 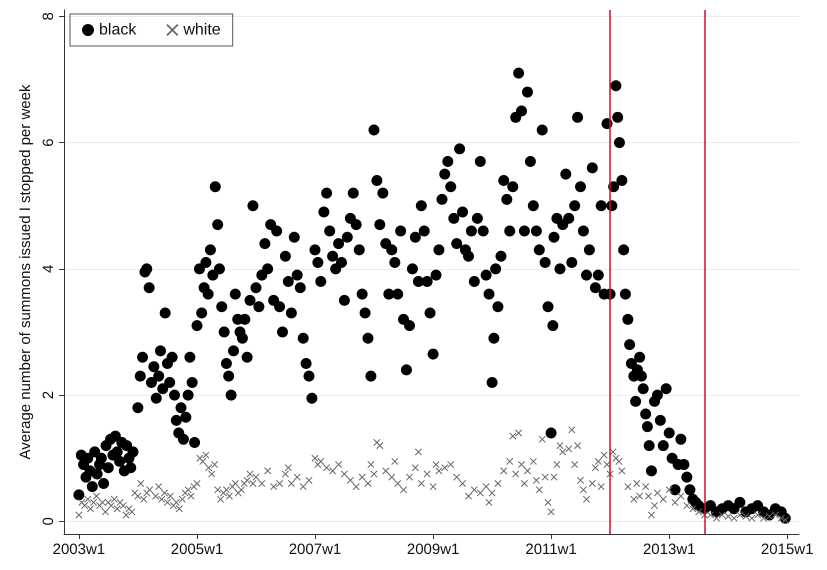 I want to click on x-tick-label: 2003w1, so click(x=79, y=549).